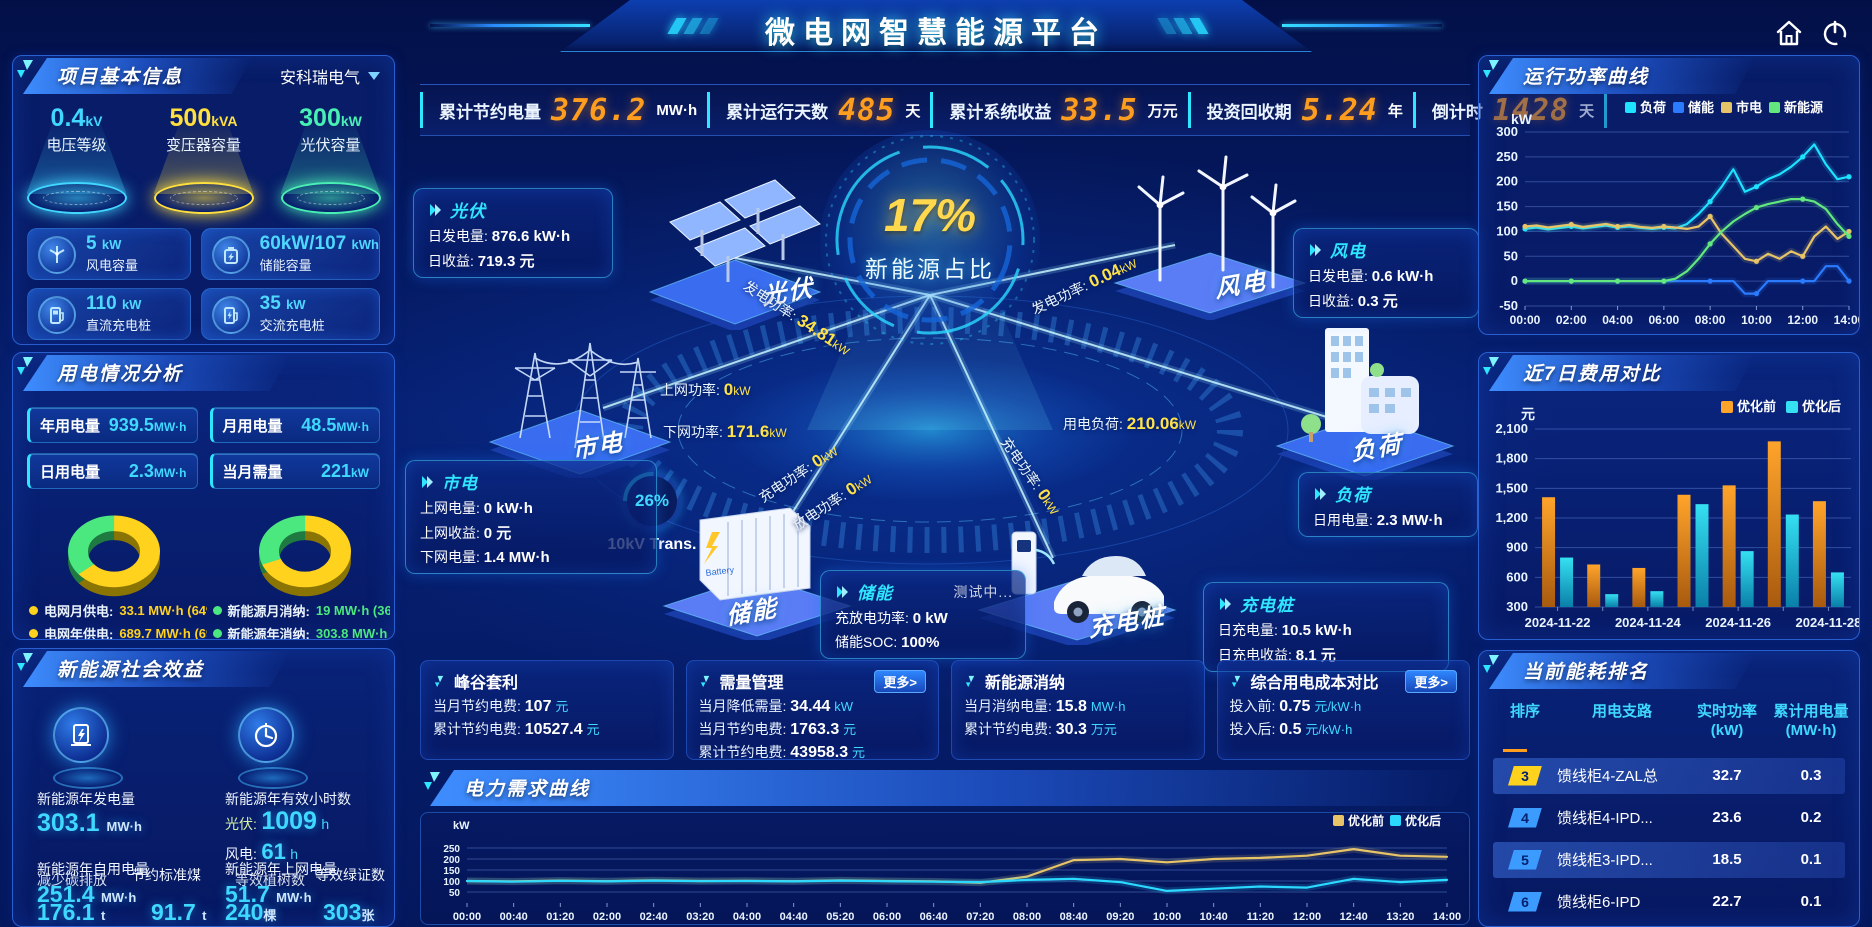 Image resolution: width=1872 pixels, height=927 pixels. Describe the element at coordinates (1727, 775) in the screenshot. I see `realtime-power: 32.7` at that location.